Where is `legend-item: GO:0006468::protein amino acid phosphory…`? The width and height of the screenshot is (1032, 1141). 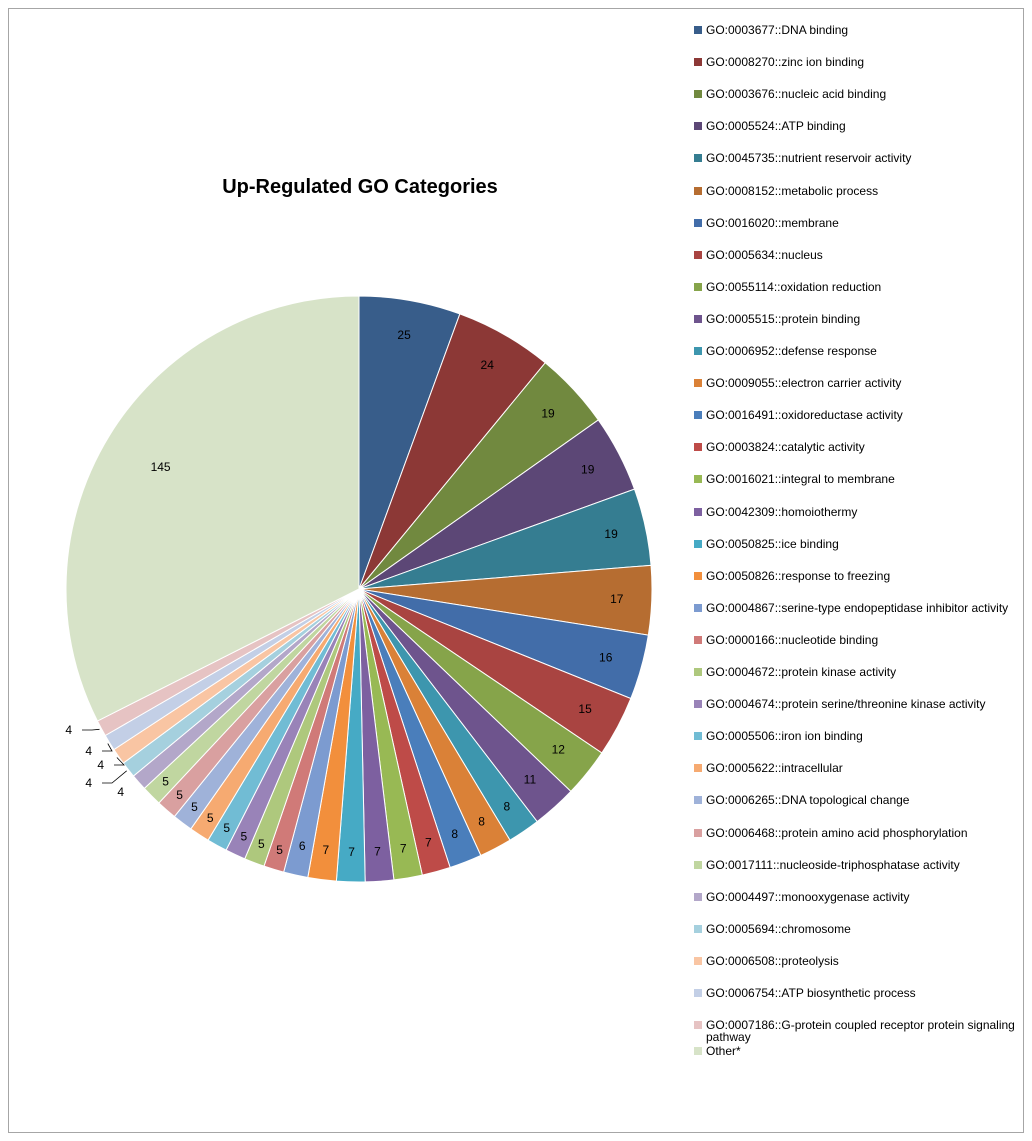
legend-item: GO:0006468::protein amino acid phosphory… is located at coordinates (861, 833).